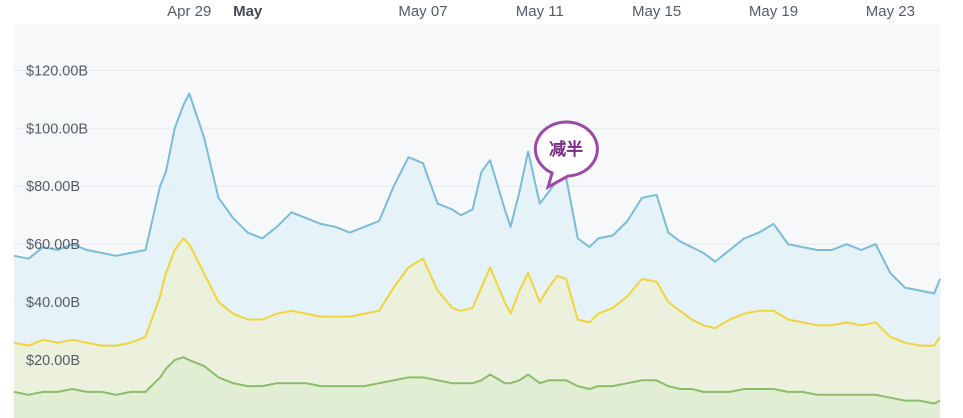  What do you see at coordinates (422, 11) in the screenshot?
I see `x-tick-label: May 07` at bounding box center [422, 11].